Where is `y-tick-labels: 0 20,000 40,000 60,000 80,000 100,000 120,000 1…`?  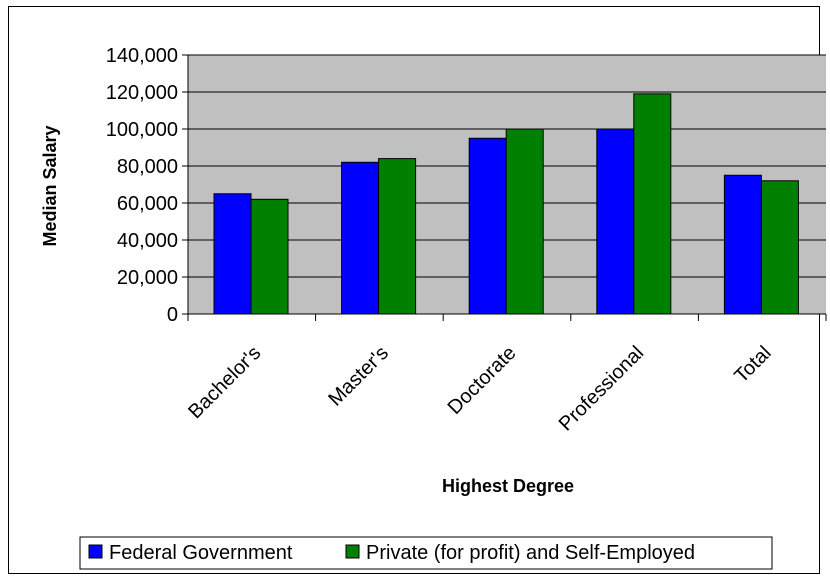
y-tick-labels: 0 20,000 40,000 60,000 80,000 100,000 120,000 1… is located at coordinates (142, 185).